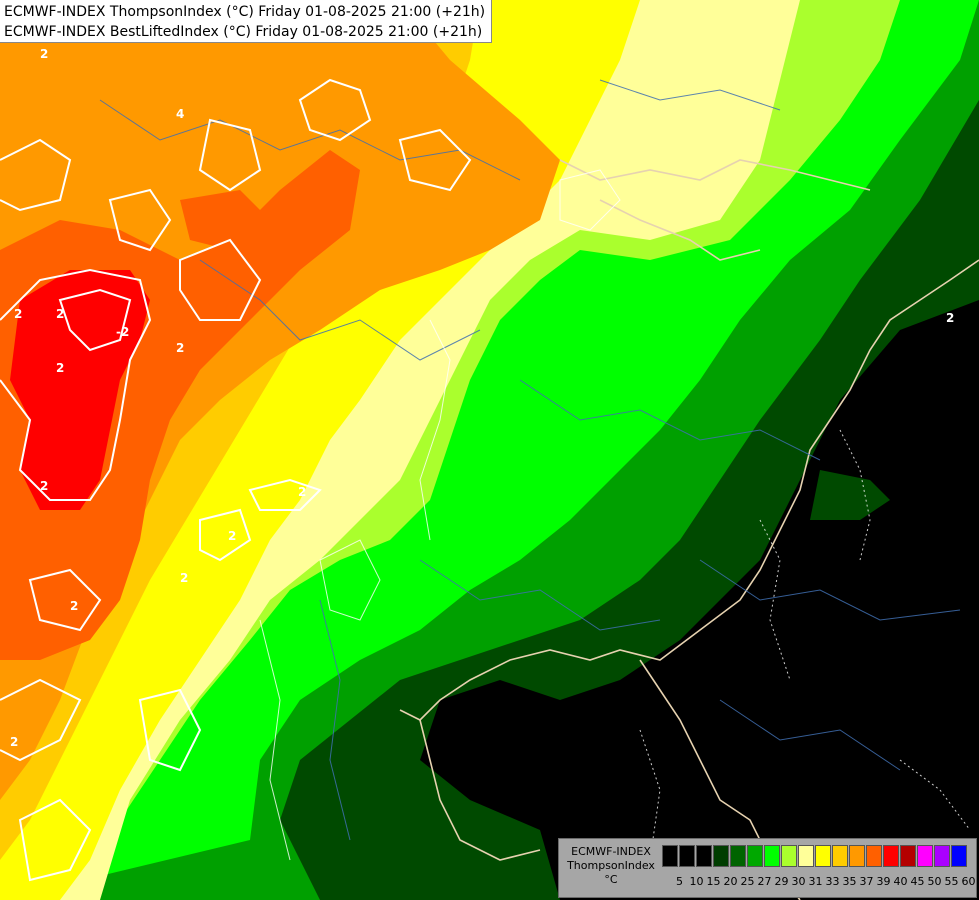 Image resolution: width=979 pixels, height=900 pixels. I want to click on field-red, so click(80, 390).